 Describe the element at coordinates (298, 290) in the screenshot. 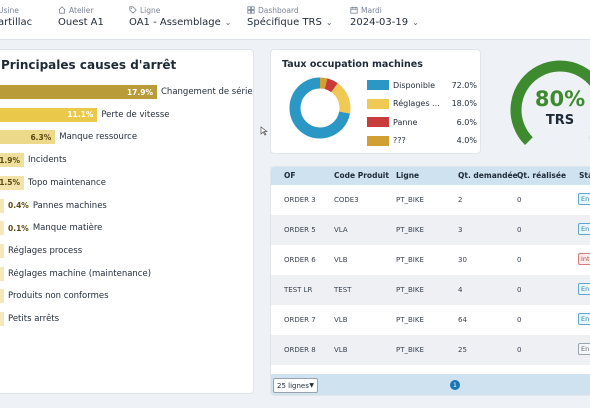

I see `table-cell-of: TEST LR` at that location.